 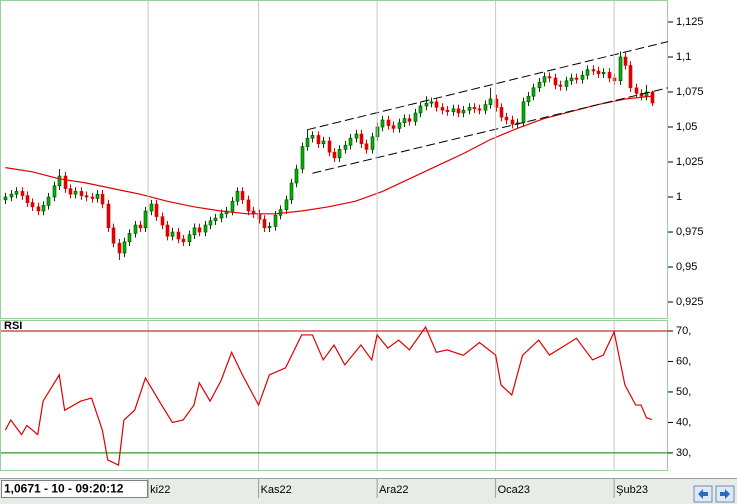 What do you see at coordinates (490, 130) in the screenshot?
I see `trend-line` at bounding box center [490, 130].